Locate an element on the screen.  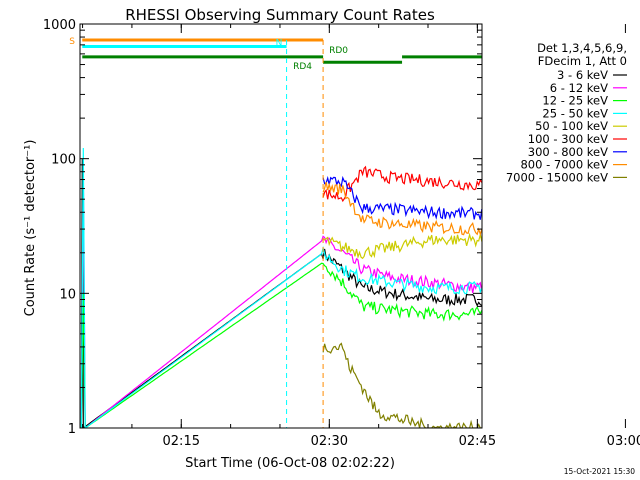
x-tick-label: 02:30 is located at coordinates (329, 441).